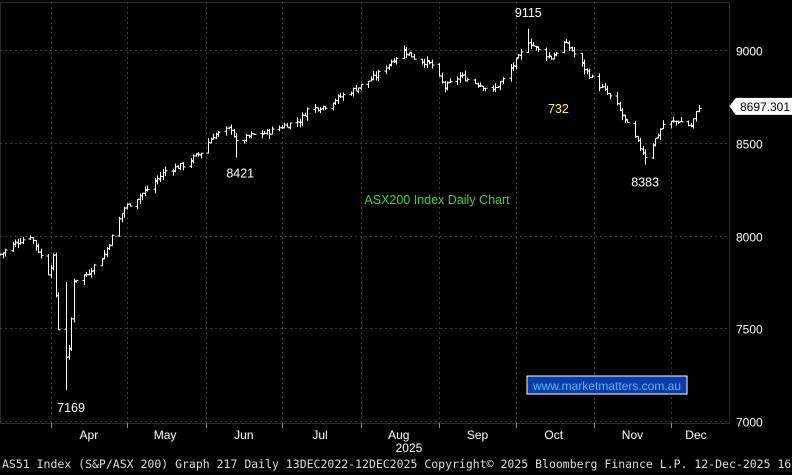  What do you see at coordinates (553, 435) in the screenshot?
I see `x-tick-label: Oct` at bounding box center [553, 435].